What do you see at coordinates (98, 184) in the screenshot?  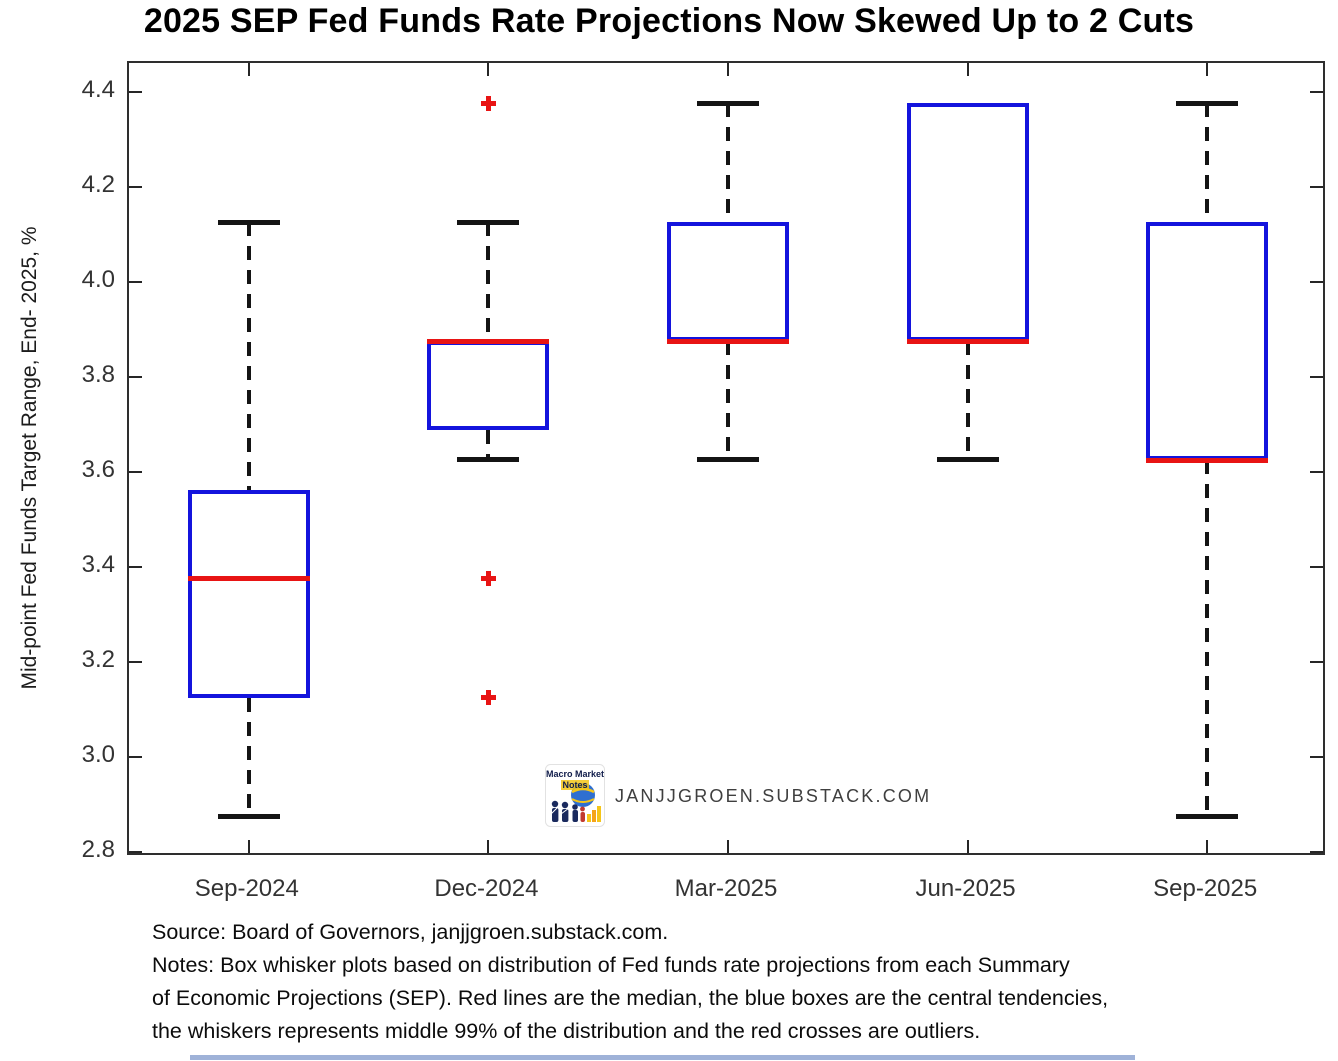 I see `y-tick-label: 4.2` at bounding box center [98, 184].